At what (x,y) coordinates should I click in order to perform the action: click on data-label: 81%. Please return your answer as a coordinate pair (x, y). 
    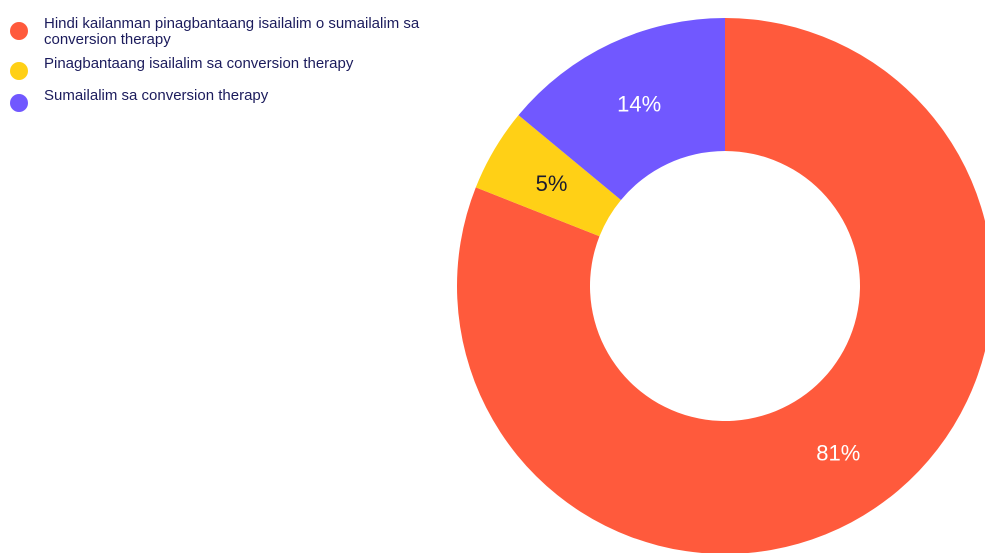
    Looking at the image, I should click on (838, 452).